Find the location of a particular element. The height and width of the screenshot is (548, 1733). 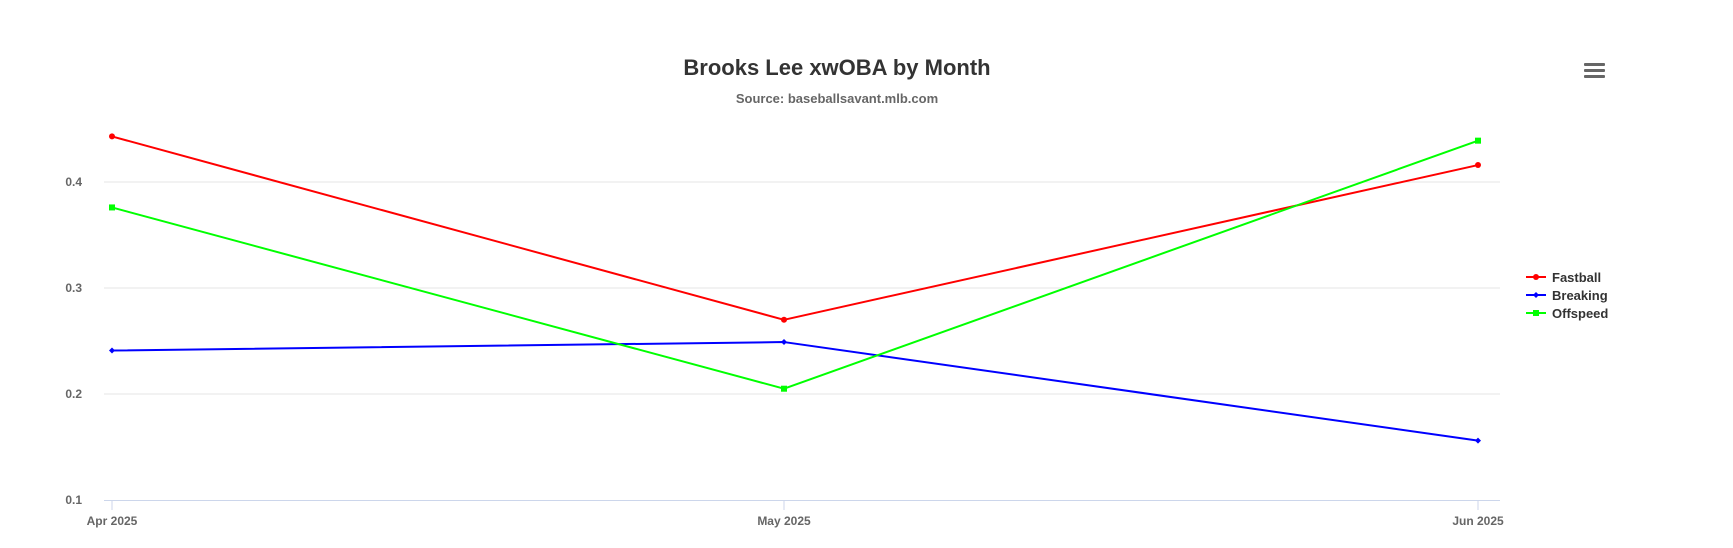

legend-label: Breaking is located at coordinates (1580, 295).